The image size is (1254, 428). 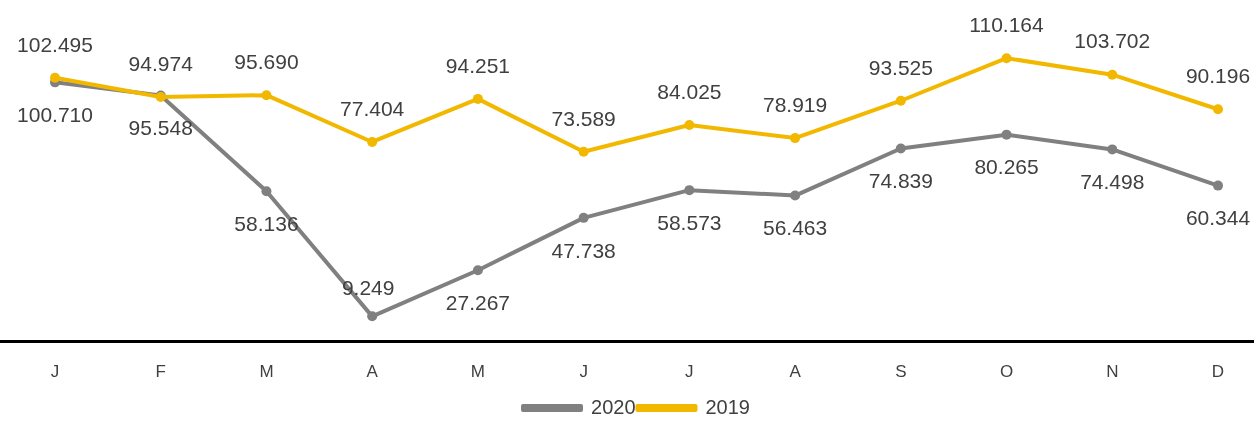 What do you see at coordinates (901, 371) in the screenshot?
I see `x-tick-label: S` at bounding box center [901, 371].